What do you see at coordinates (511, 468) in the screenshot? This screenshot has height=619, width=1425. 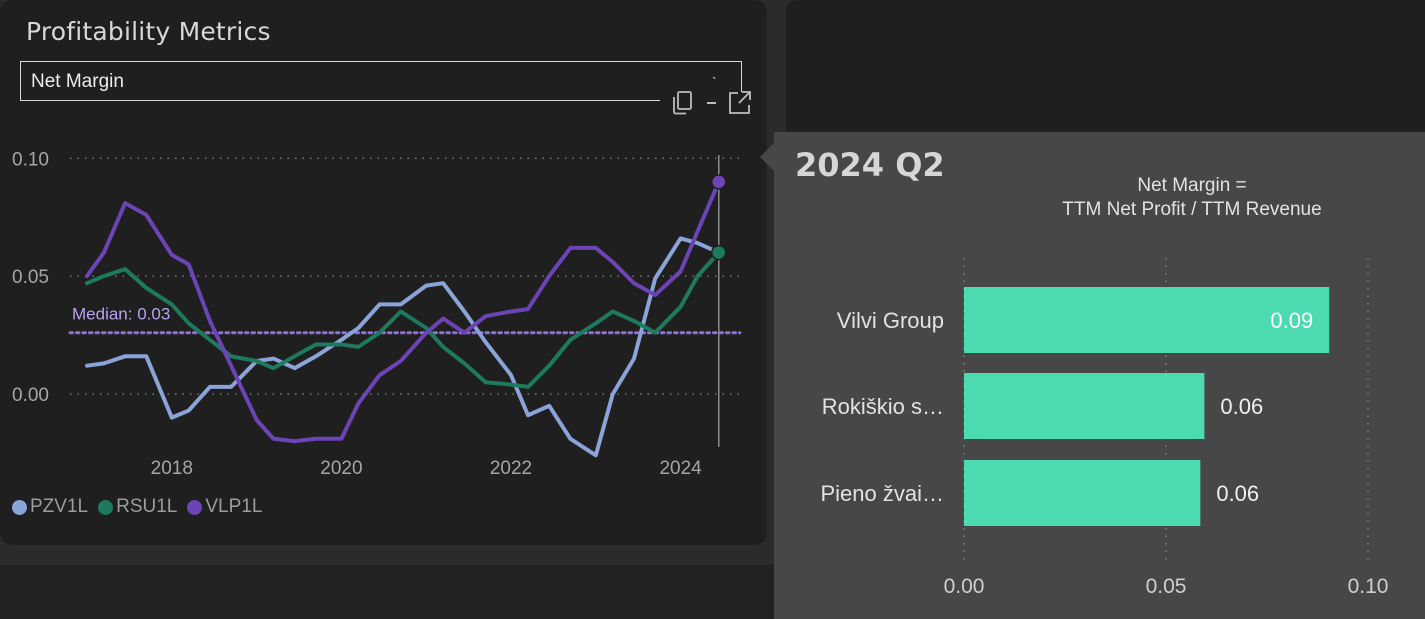 I see `x-tick-label: 2022` at bounding box center [511, 468].